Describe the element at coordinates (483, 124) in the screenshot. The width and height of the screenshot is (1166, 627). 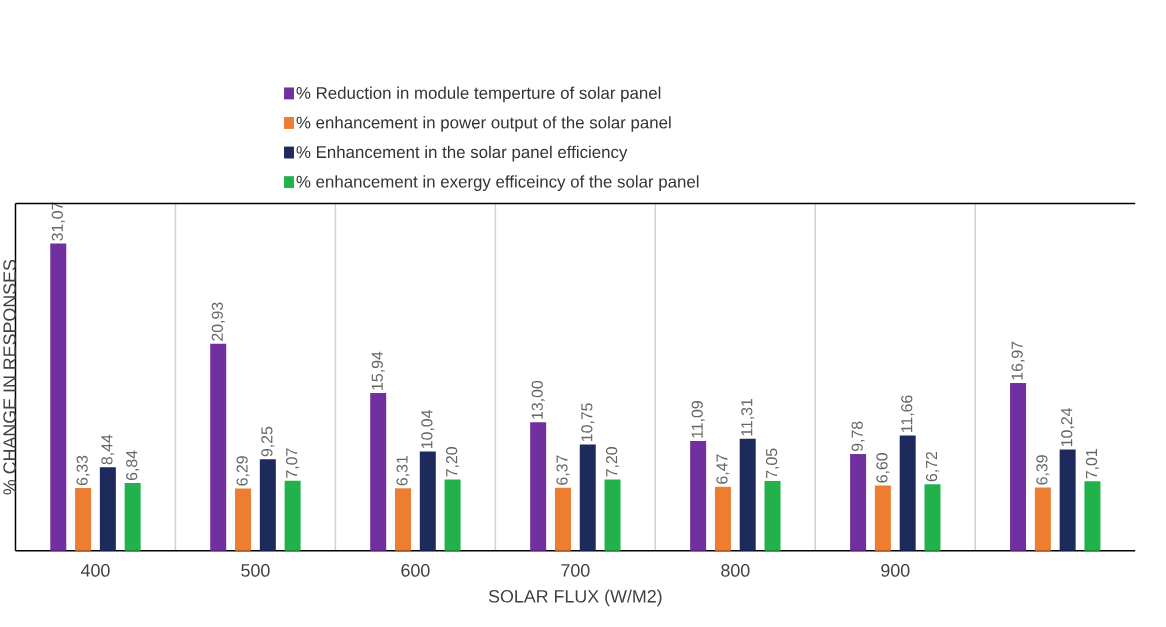
I see `legend-label: % enhancement in power output of the solar panel` at that location.